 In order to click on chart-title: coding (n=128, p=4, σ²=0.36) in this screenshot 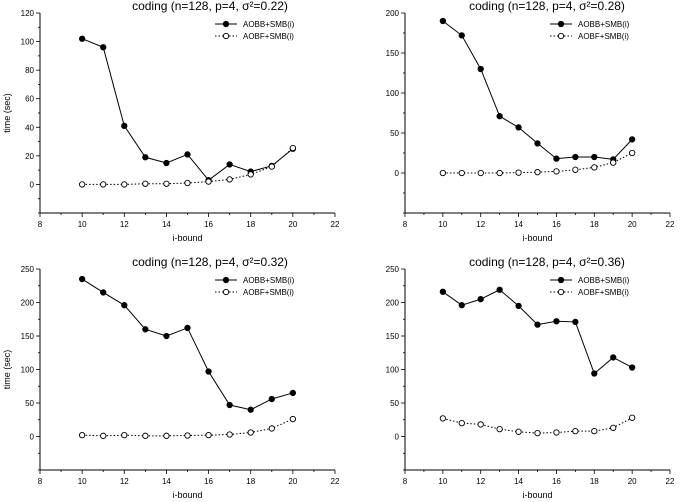, I will do `click(547, 262)`.